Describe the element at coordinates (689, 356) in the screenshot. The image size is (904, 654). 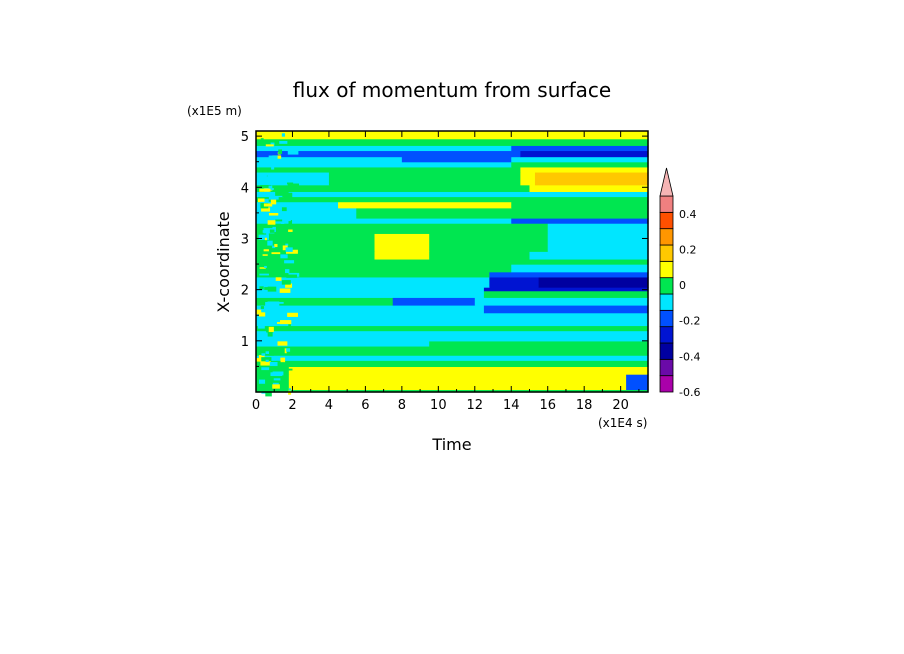
I see `colorbar-tick-label: -0.4` at that location.